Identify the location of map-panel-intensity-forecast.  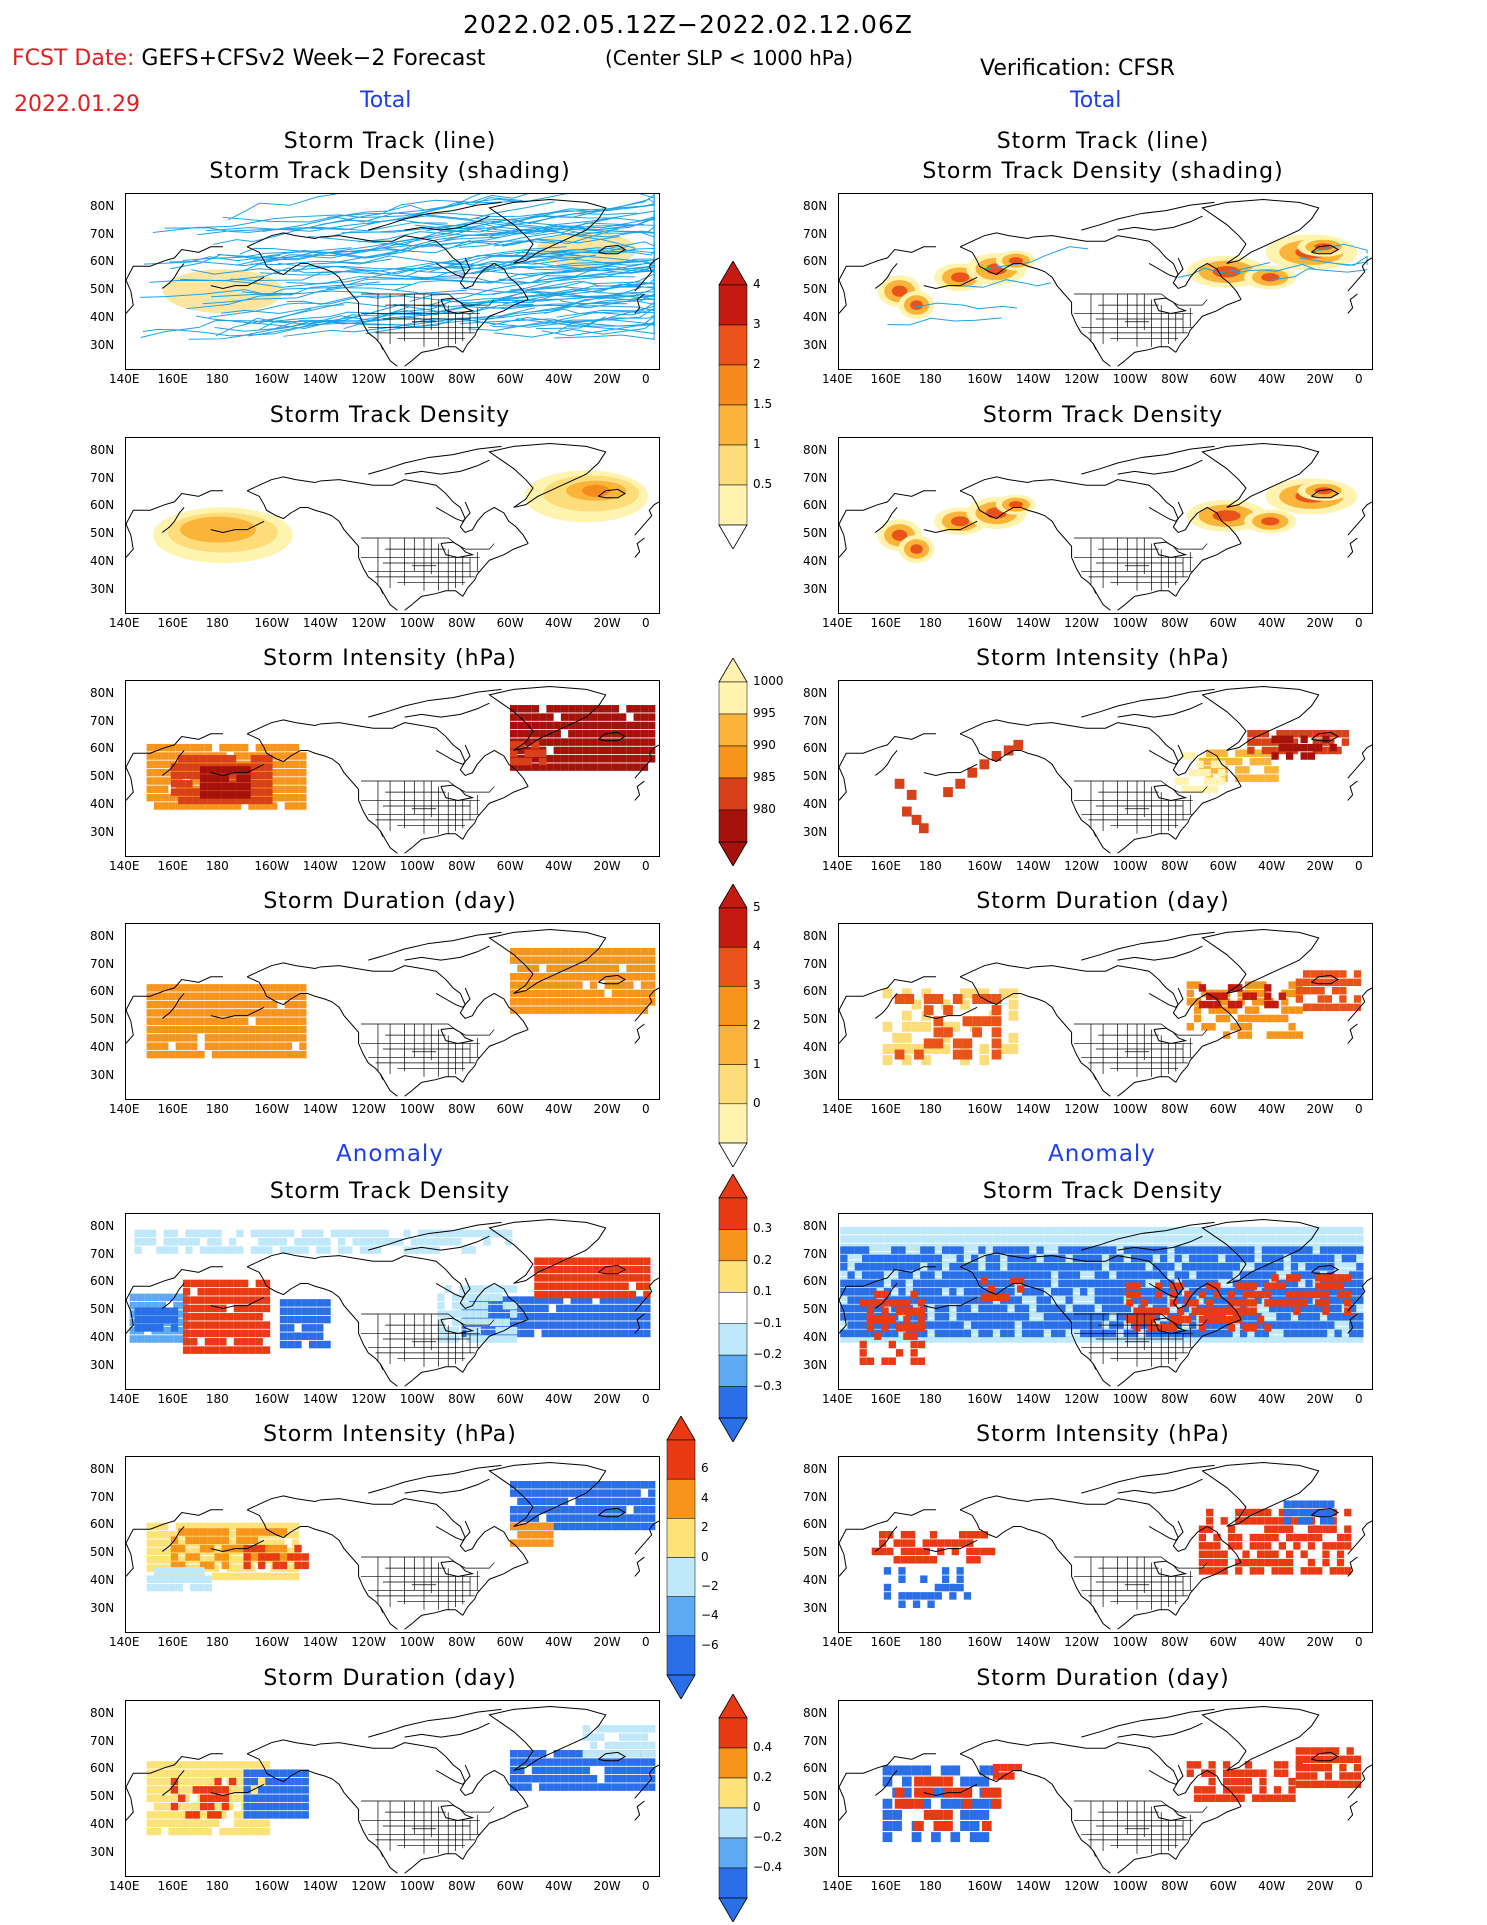
(392, 768).